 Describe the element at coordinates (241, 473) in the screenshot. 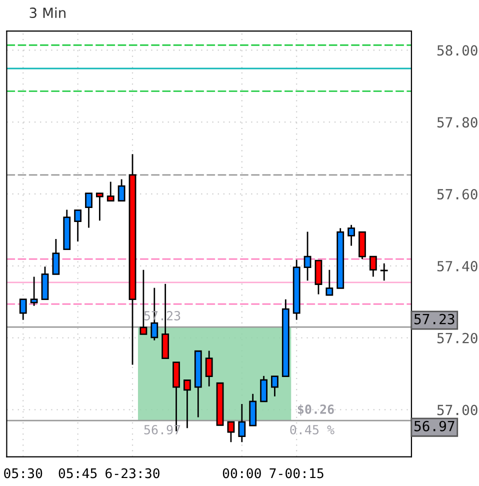

I see `x-tick-label: 00:00` at that location.